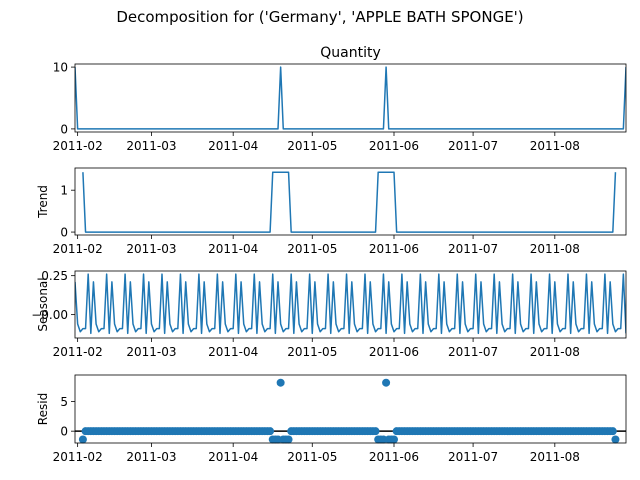  Describe the element at coordinates (151, 249) in the screenshot. I see `trend-xtick-label: 2011-03` at that location.